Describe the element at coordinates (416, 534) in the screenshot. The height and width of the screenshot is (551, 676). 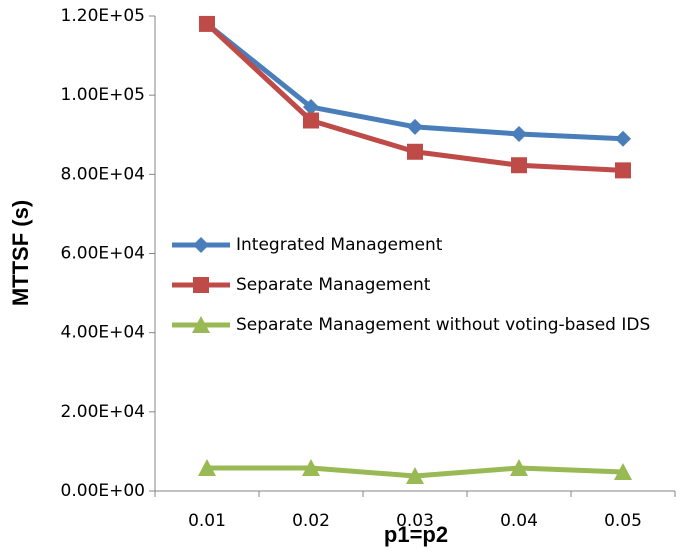
I see `x-axis-title: p1=p2` at that location.